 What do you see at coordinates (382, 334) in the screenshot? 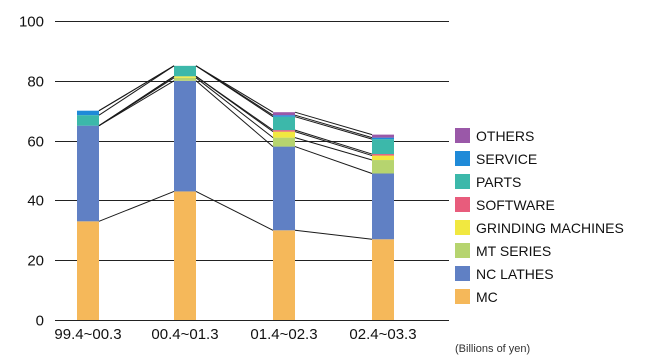
I see `x-tick-label-02-4-03-3: 02.4~03.3` at bounding box center [382, 334].